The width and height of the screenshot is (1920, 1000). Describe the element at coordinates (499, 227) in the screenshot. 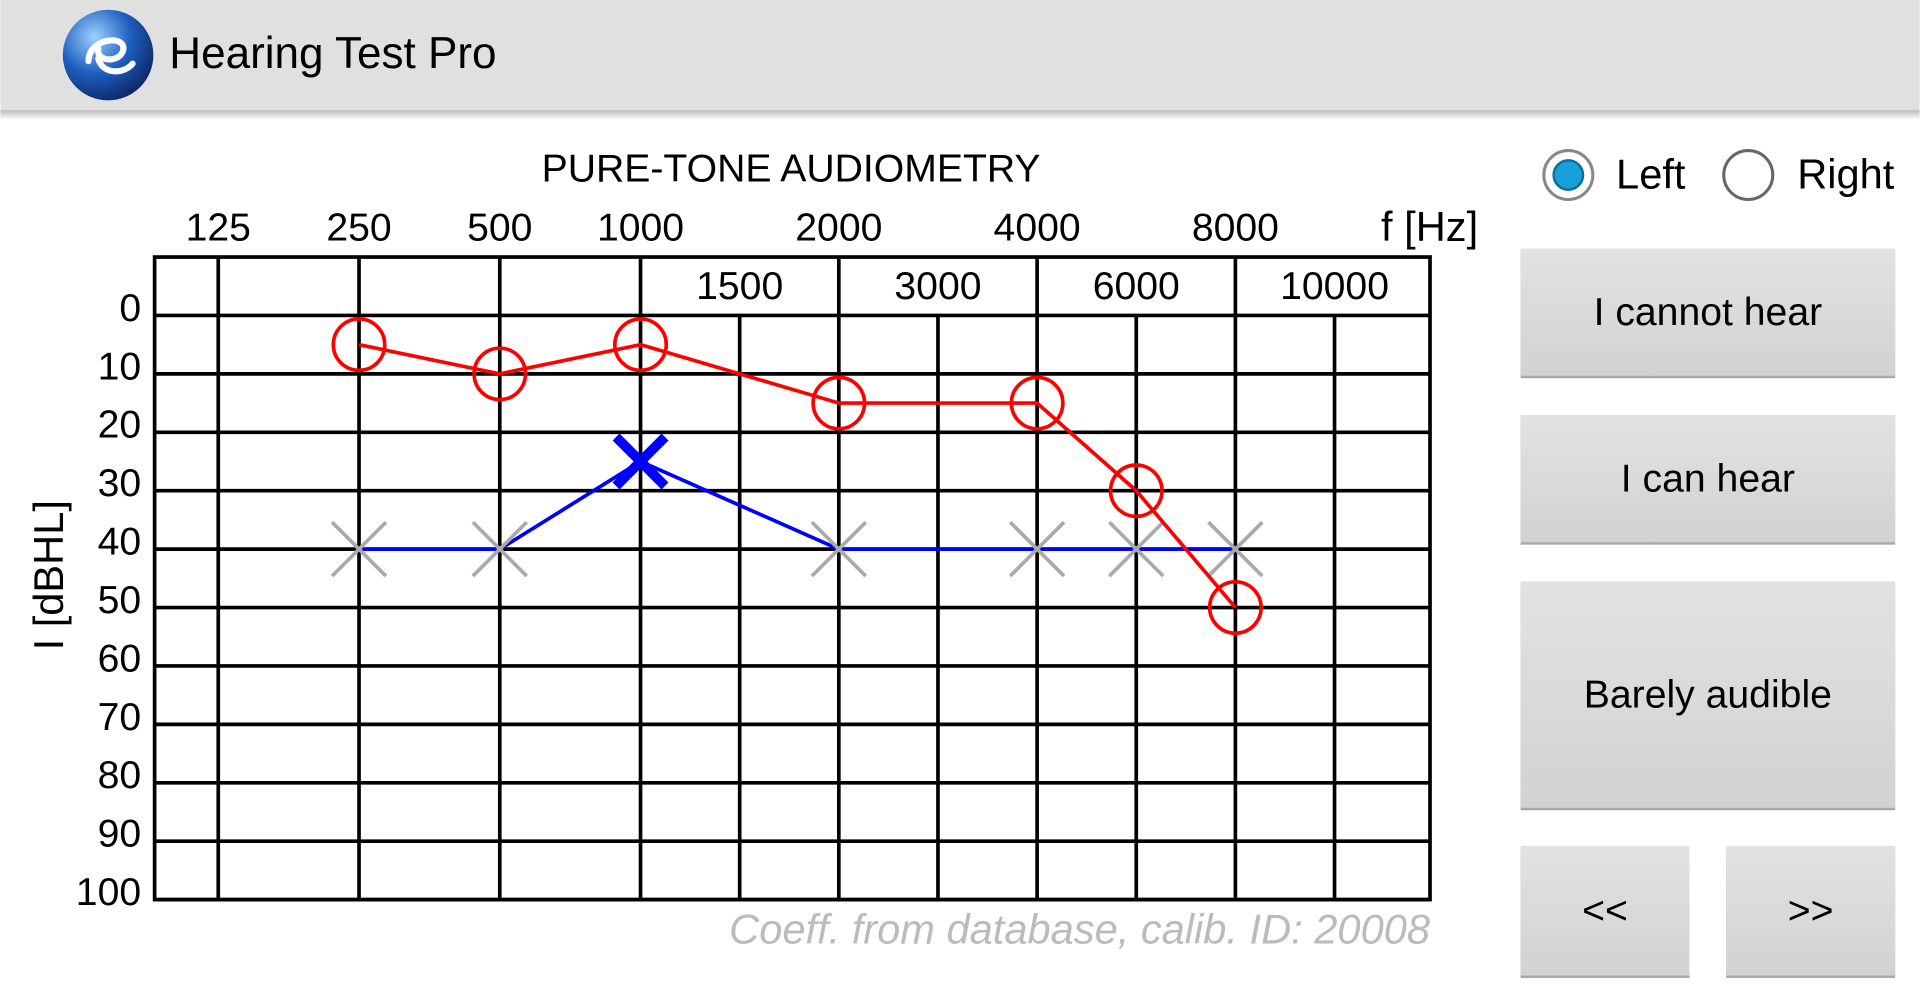

I see `x-tick-label: 500` at that location.